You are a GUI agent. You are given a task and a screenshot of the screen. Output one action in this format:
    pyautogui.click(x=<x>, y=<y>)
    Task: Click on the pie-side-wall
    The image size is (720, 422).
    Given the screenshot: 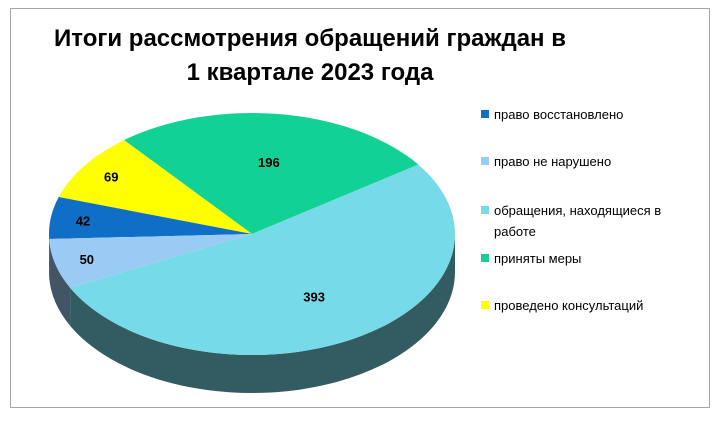 What is the action you would take?
    pyautogui.click(x=60, y=282)
    